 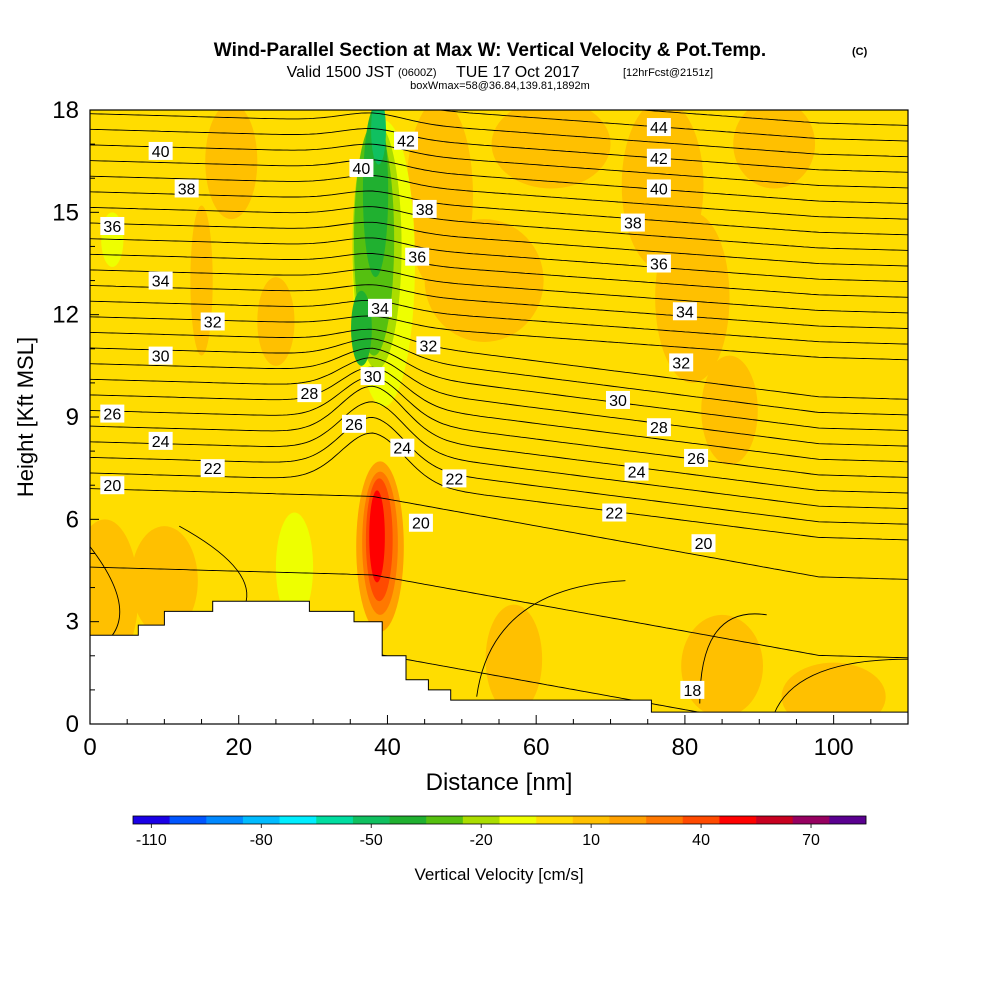 I want to click on theta-label-text: 24, so click(x=402, y=449).